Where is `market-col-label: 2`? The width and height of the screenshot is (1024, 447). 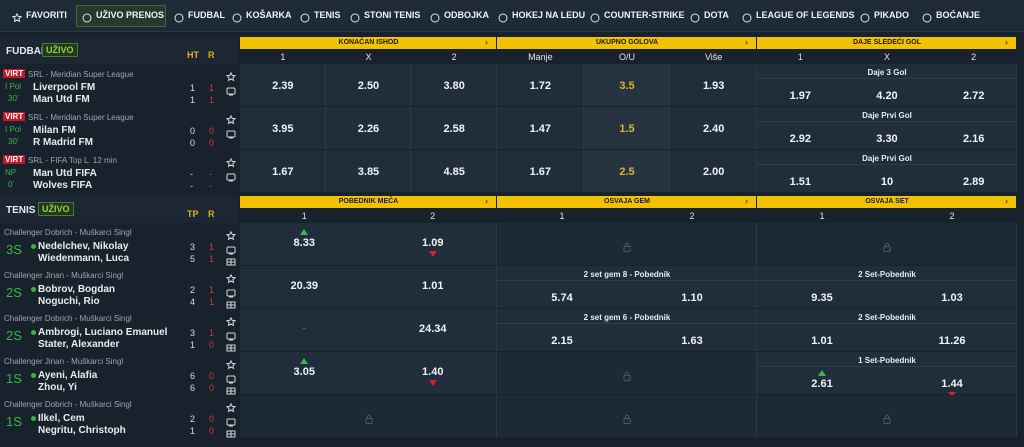
market-col-label: 2 is located at coordinates (454, 57).